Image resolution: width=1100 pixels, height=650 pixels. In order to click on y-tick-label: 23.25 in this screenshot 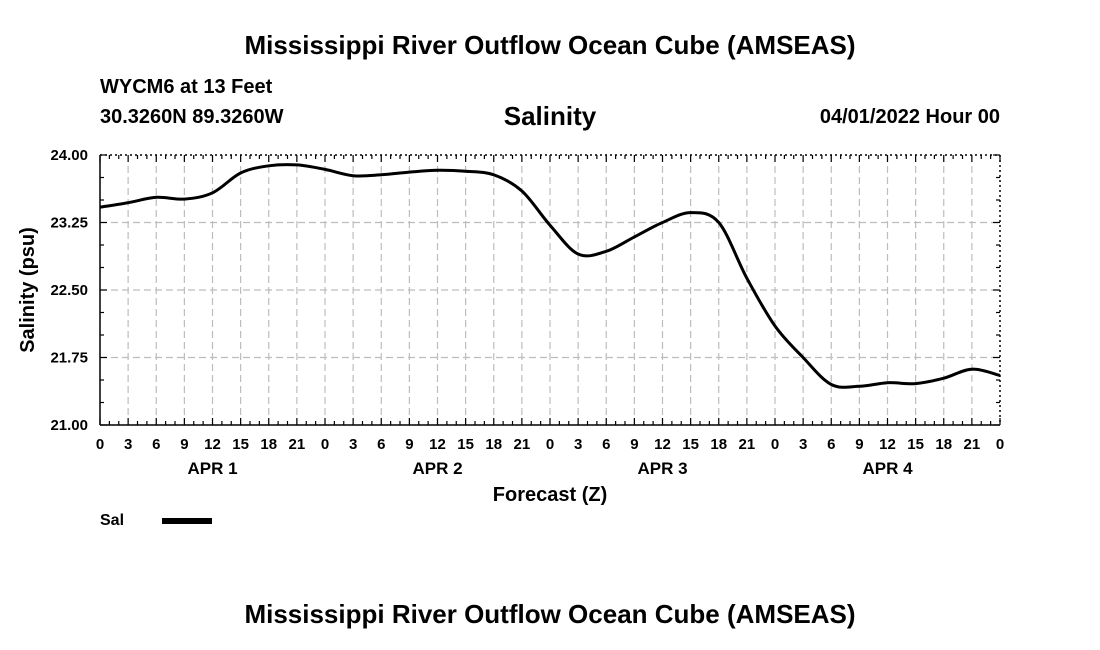, I will do `click(69, 223)`.